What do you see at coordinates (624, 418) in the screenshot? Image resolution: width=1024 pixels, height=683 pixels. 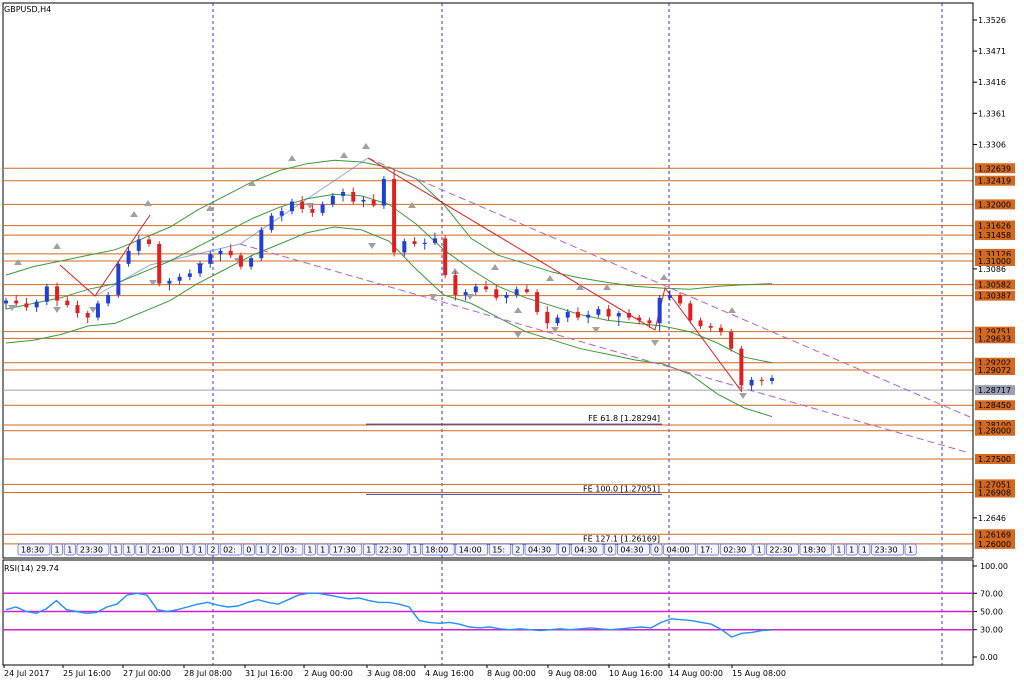 I see `fe-label-0: FE 61.8 [1.28294]` at bounding box center [624, 418].